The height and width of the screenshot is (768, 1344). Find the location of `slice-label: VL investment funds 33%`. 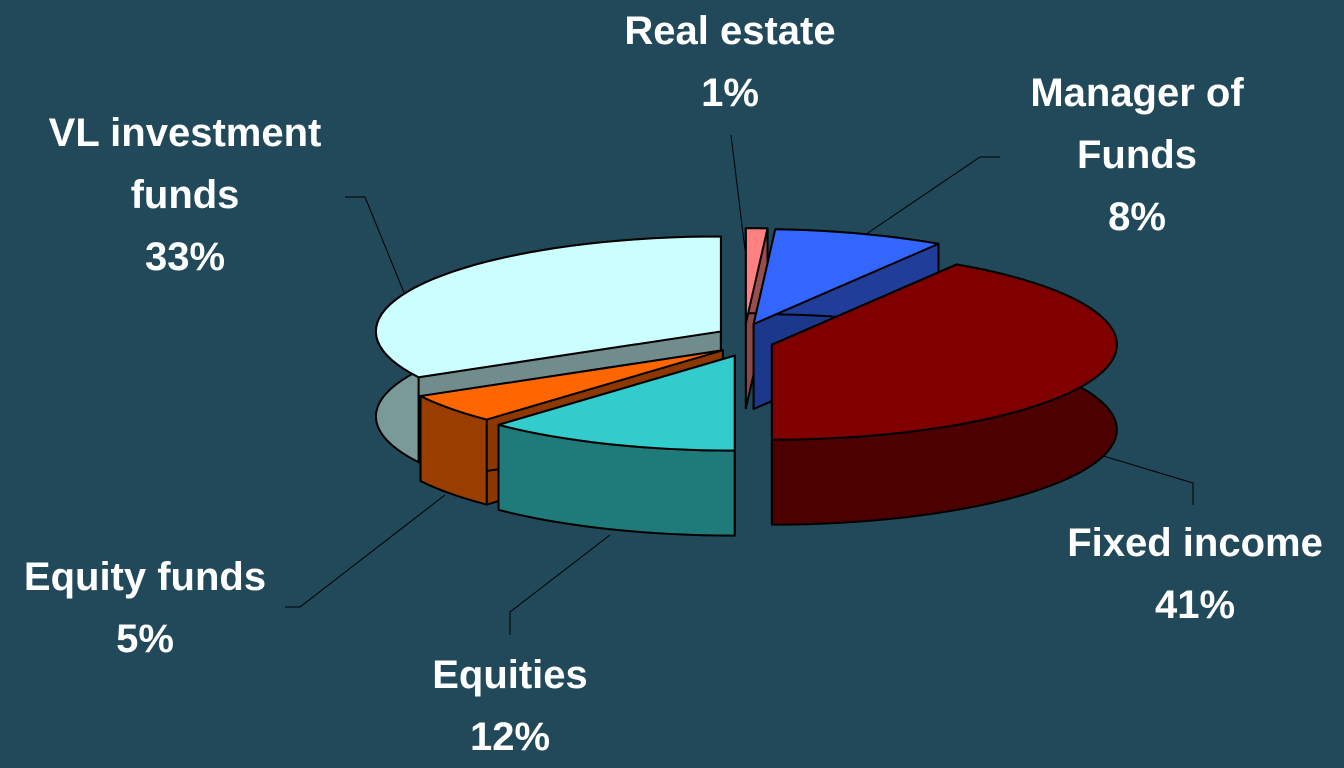

slice-label: VL investment funds 33% is located at coordinates (185, 195).